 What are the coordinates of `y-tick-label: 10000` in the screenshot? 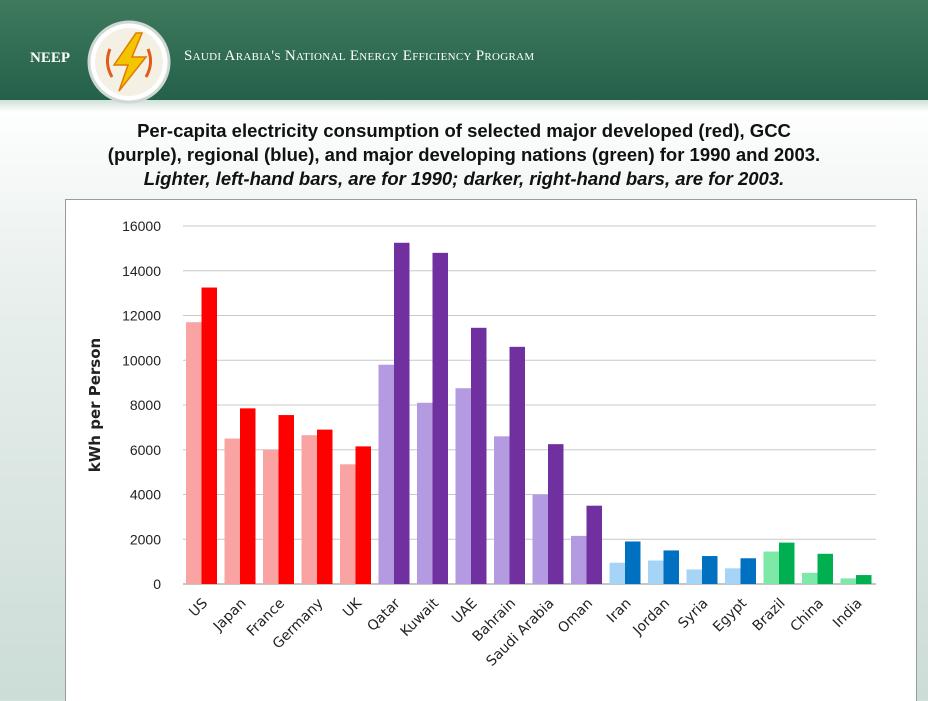 It's located at (141, 360).